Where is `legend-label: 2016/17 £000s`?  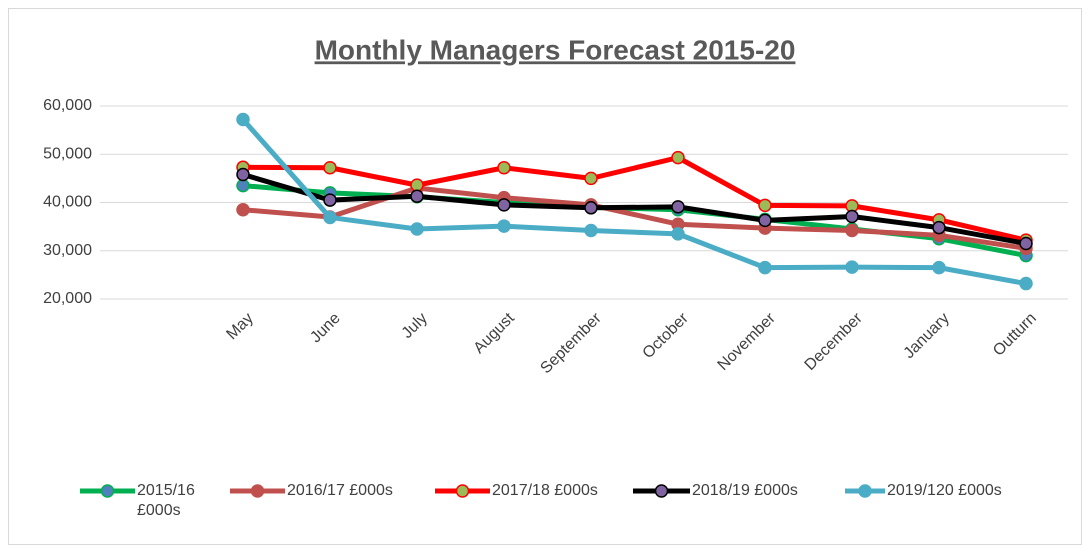
legend-label: 2016/17 £000s is located at coordinates (340, 490).